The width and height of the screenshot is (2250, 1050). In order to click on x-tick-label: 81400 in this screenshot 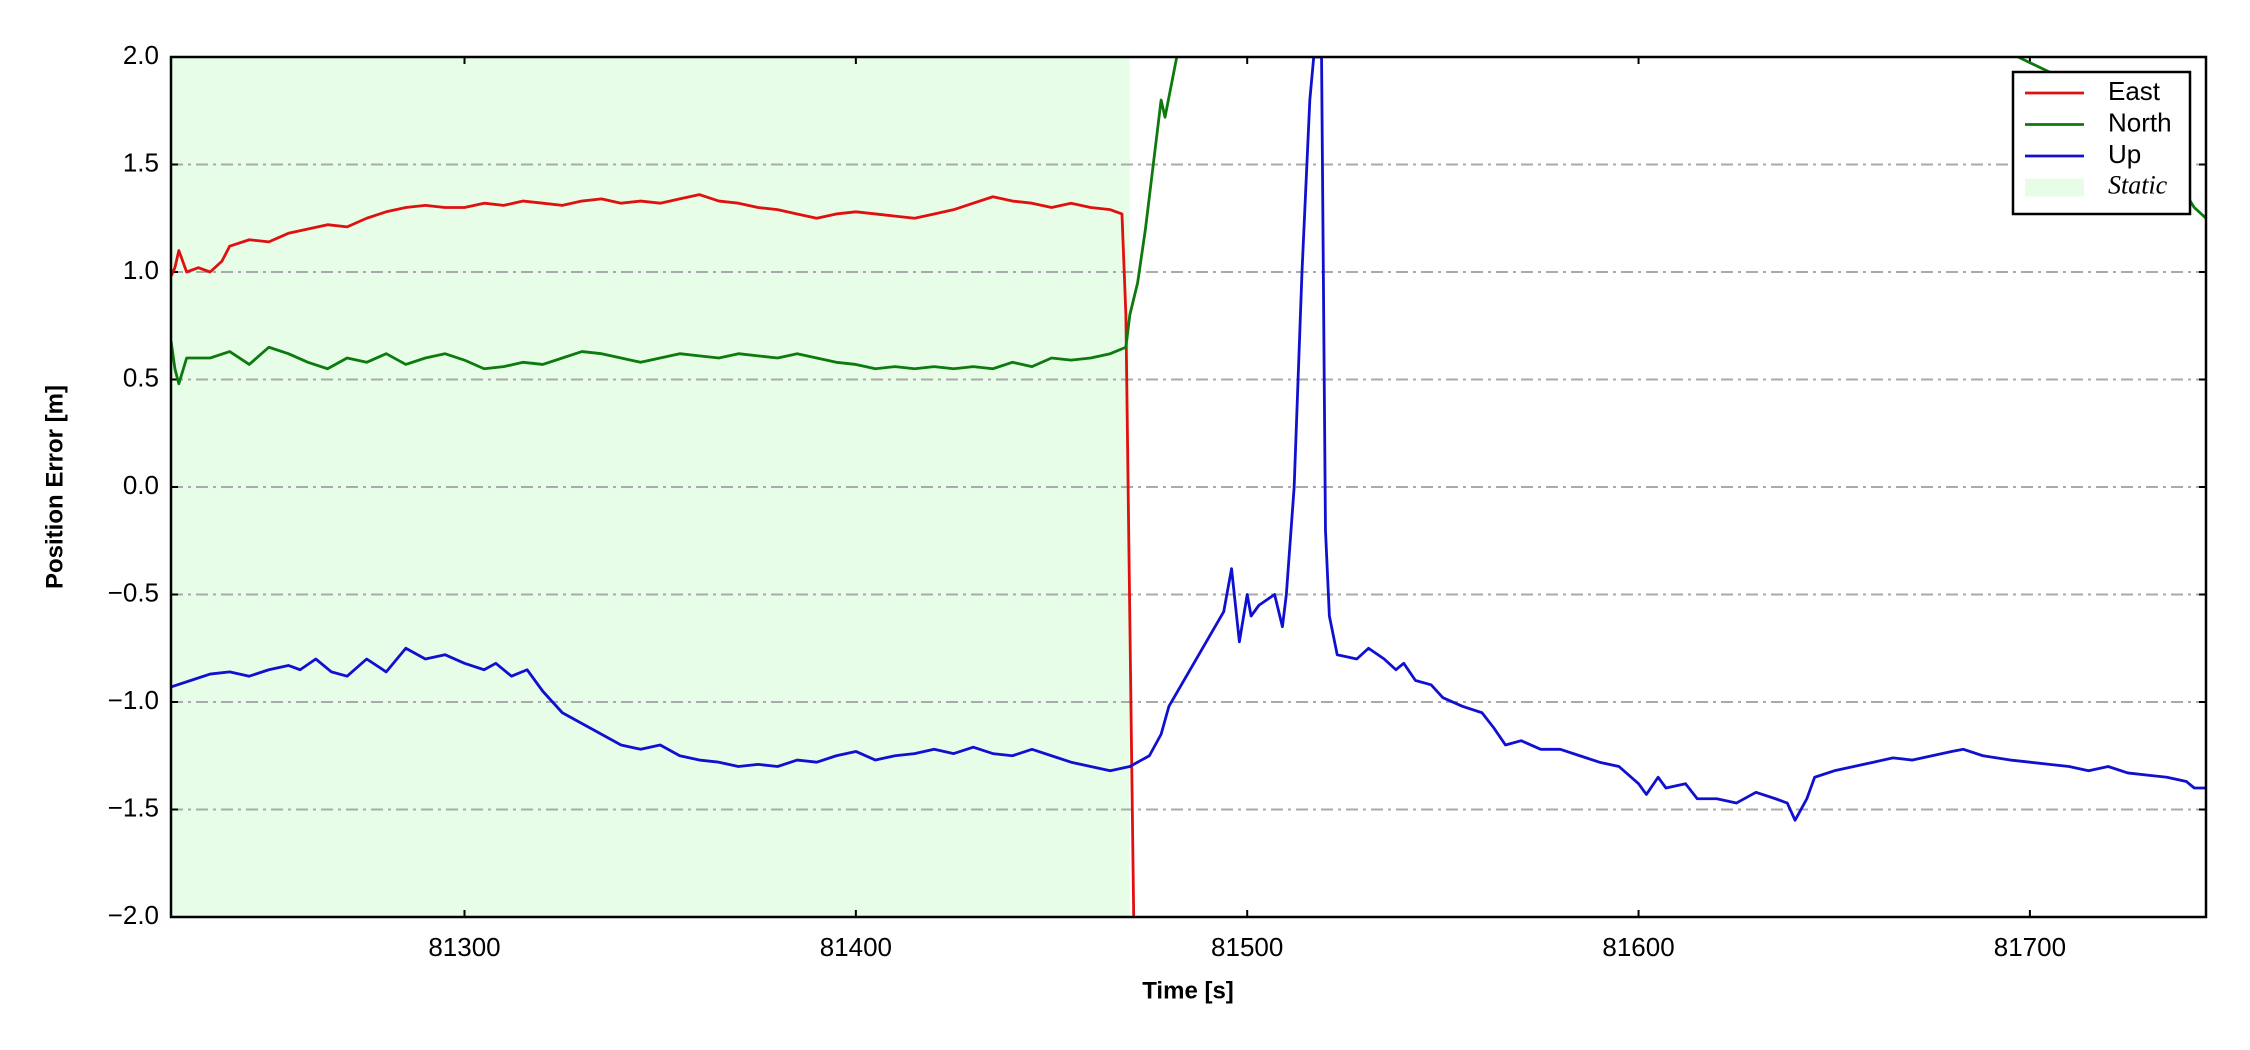, I will do `click(856, 947)`.